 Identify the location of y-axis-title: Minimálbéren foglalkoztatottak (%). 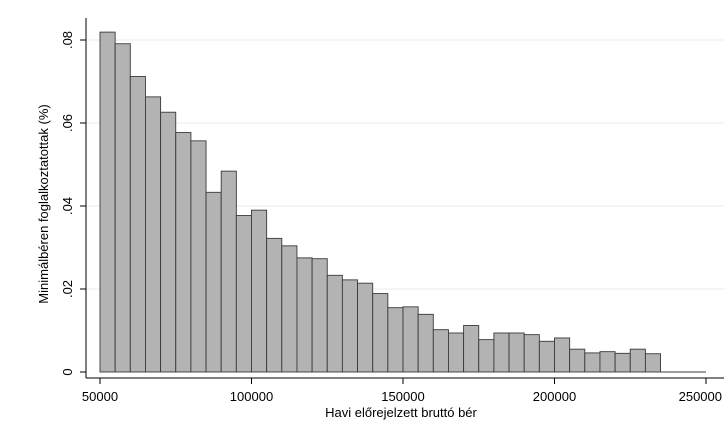
(43, 203).